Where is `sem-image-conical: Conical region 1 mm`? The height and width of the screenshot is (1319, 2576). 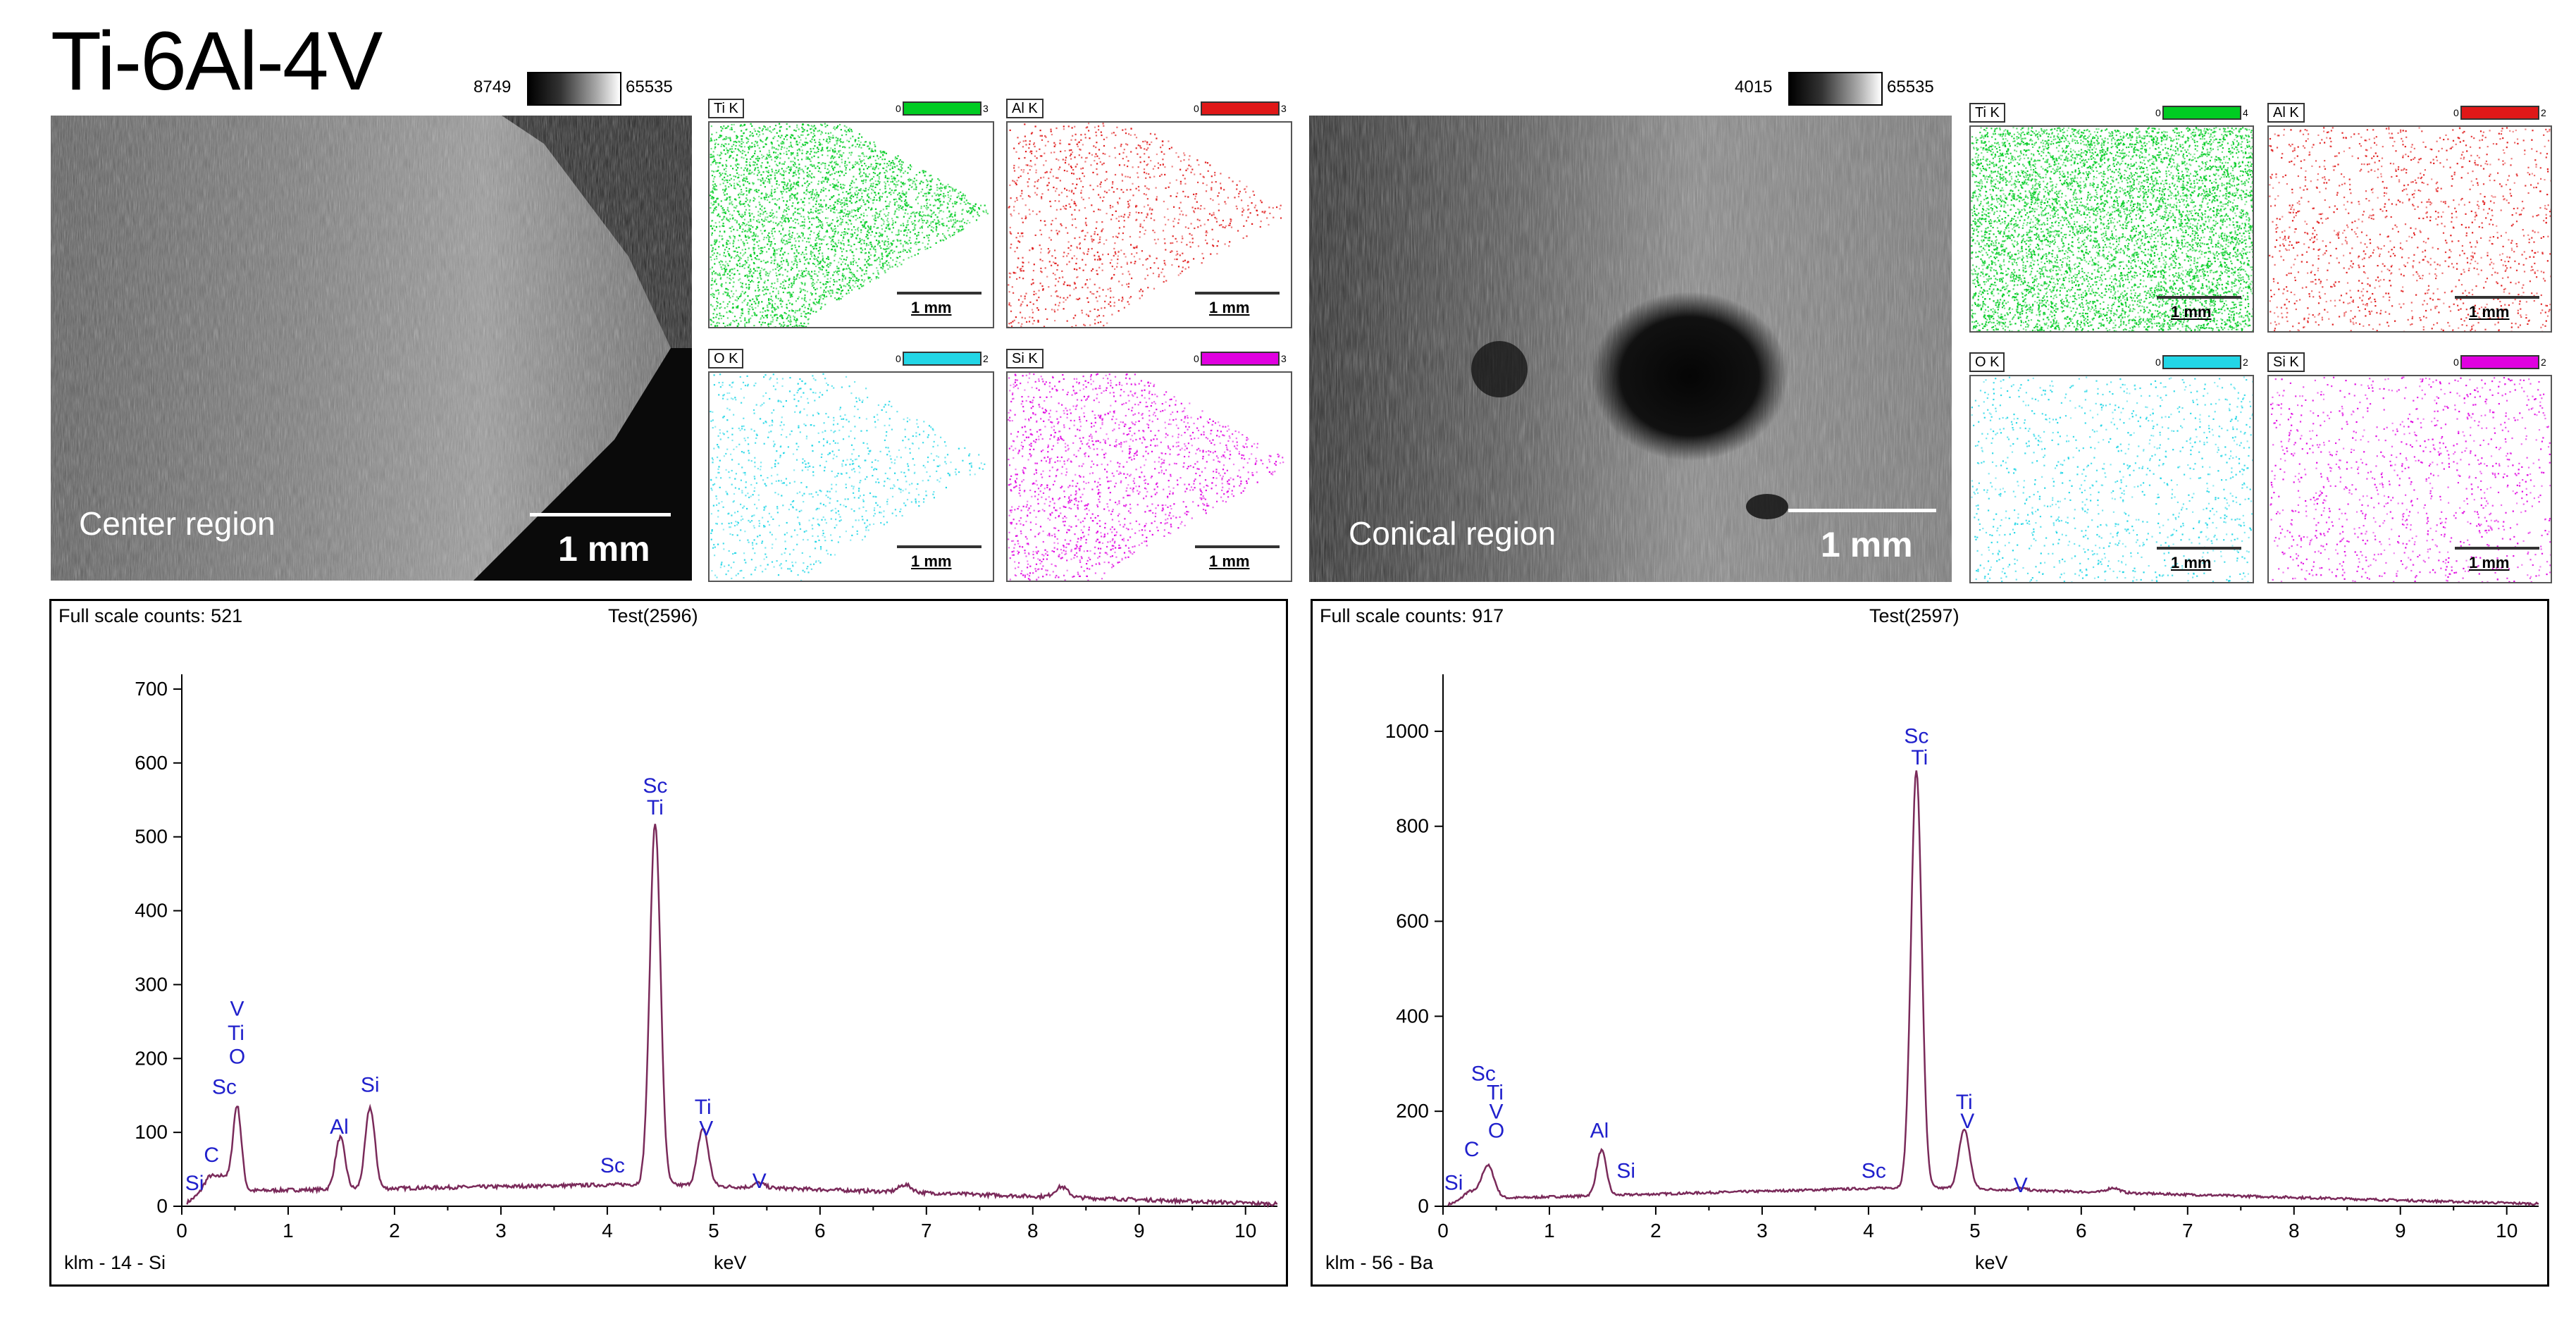 sem-image-conical: Conical region 1 mm is located at coordinates (1630, 349).